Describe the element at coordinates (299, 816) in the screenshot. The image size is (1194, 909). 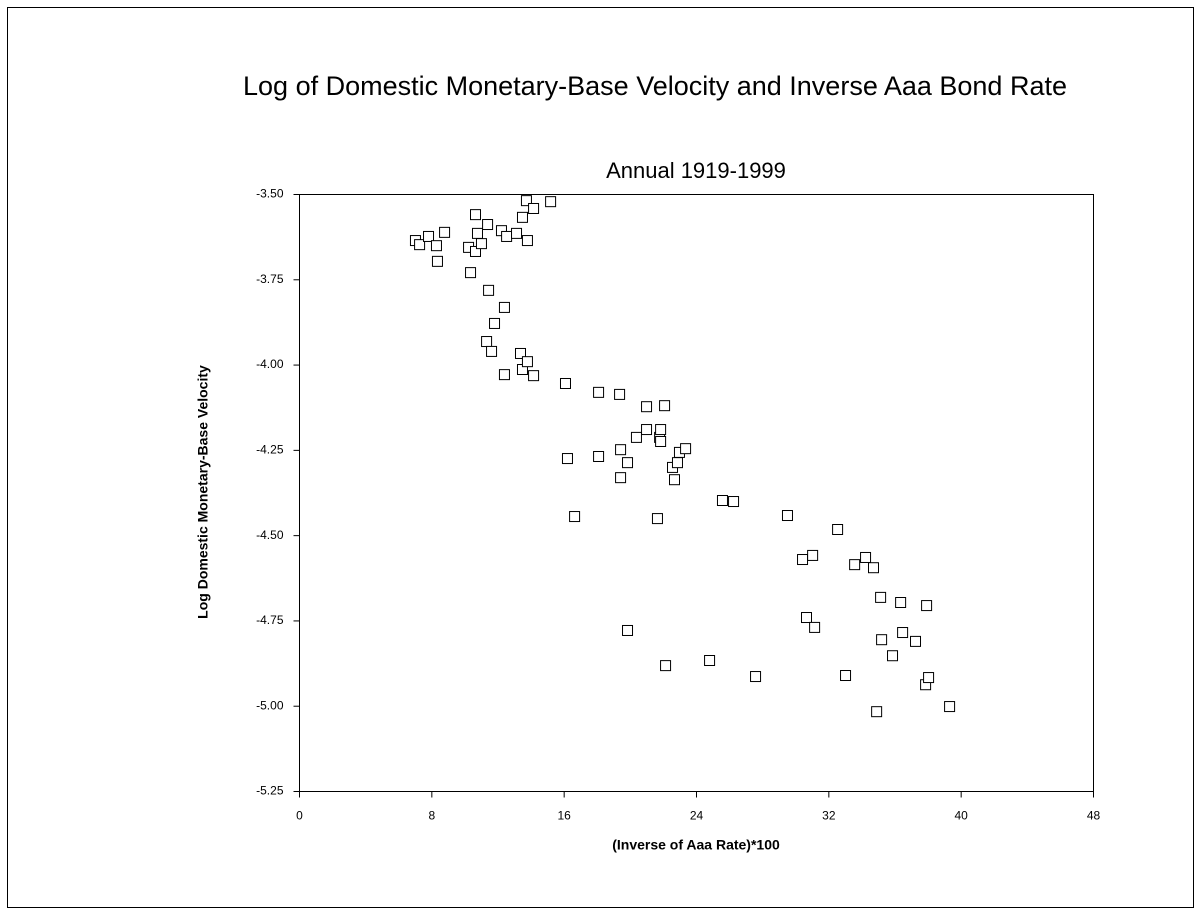
I see `x-tick-label: 0` at that location.